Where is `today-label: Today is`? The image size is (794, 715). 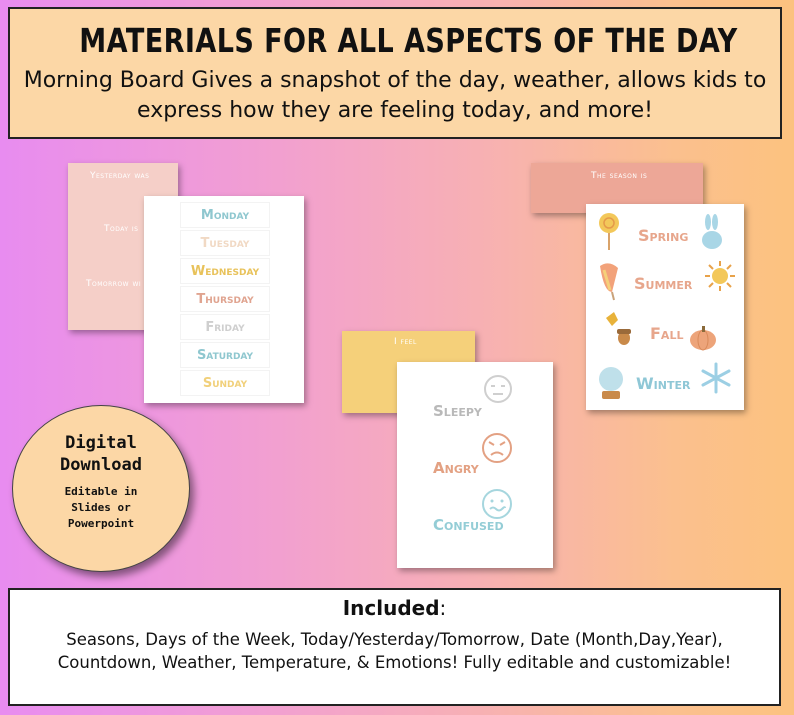
today-label: Today is is located at coordinates (121, 229).